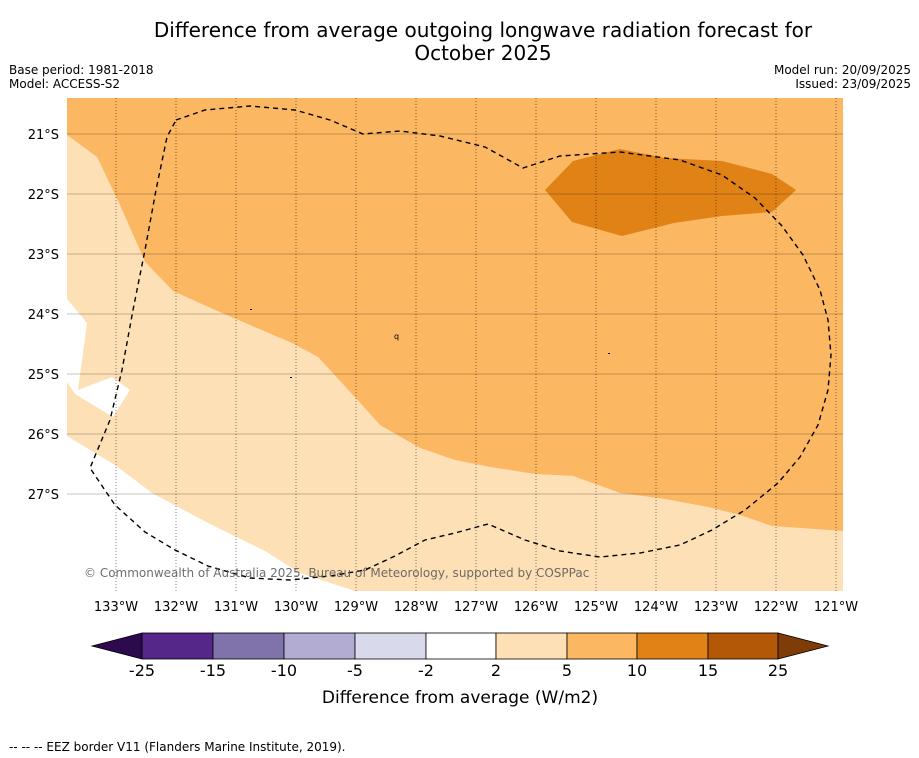 This screenshot has height=758, width=919. I want to click on colorbar-tick-label: 5, so click(567, 670).